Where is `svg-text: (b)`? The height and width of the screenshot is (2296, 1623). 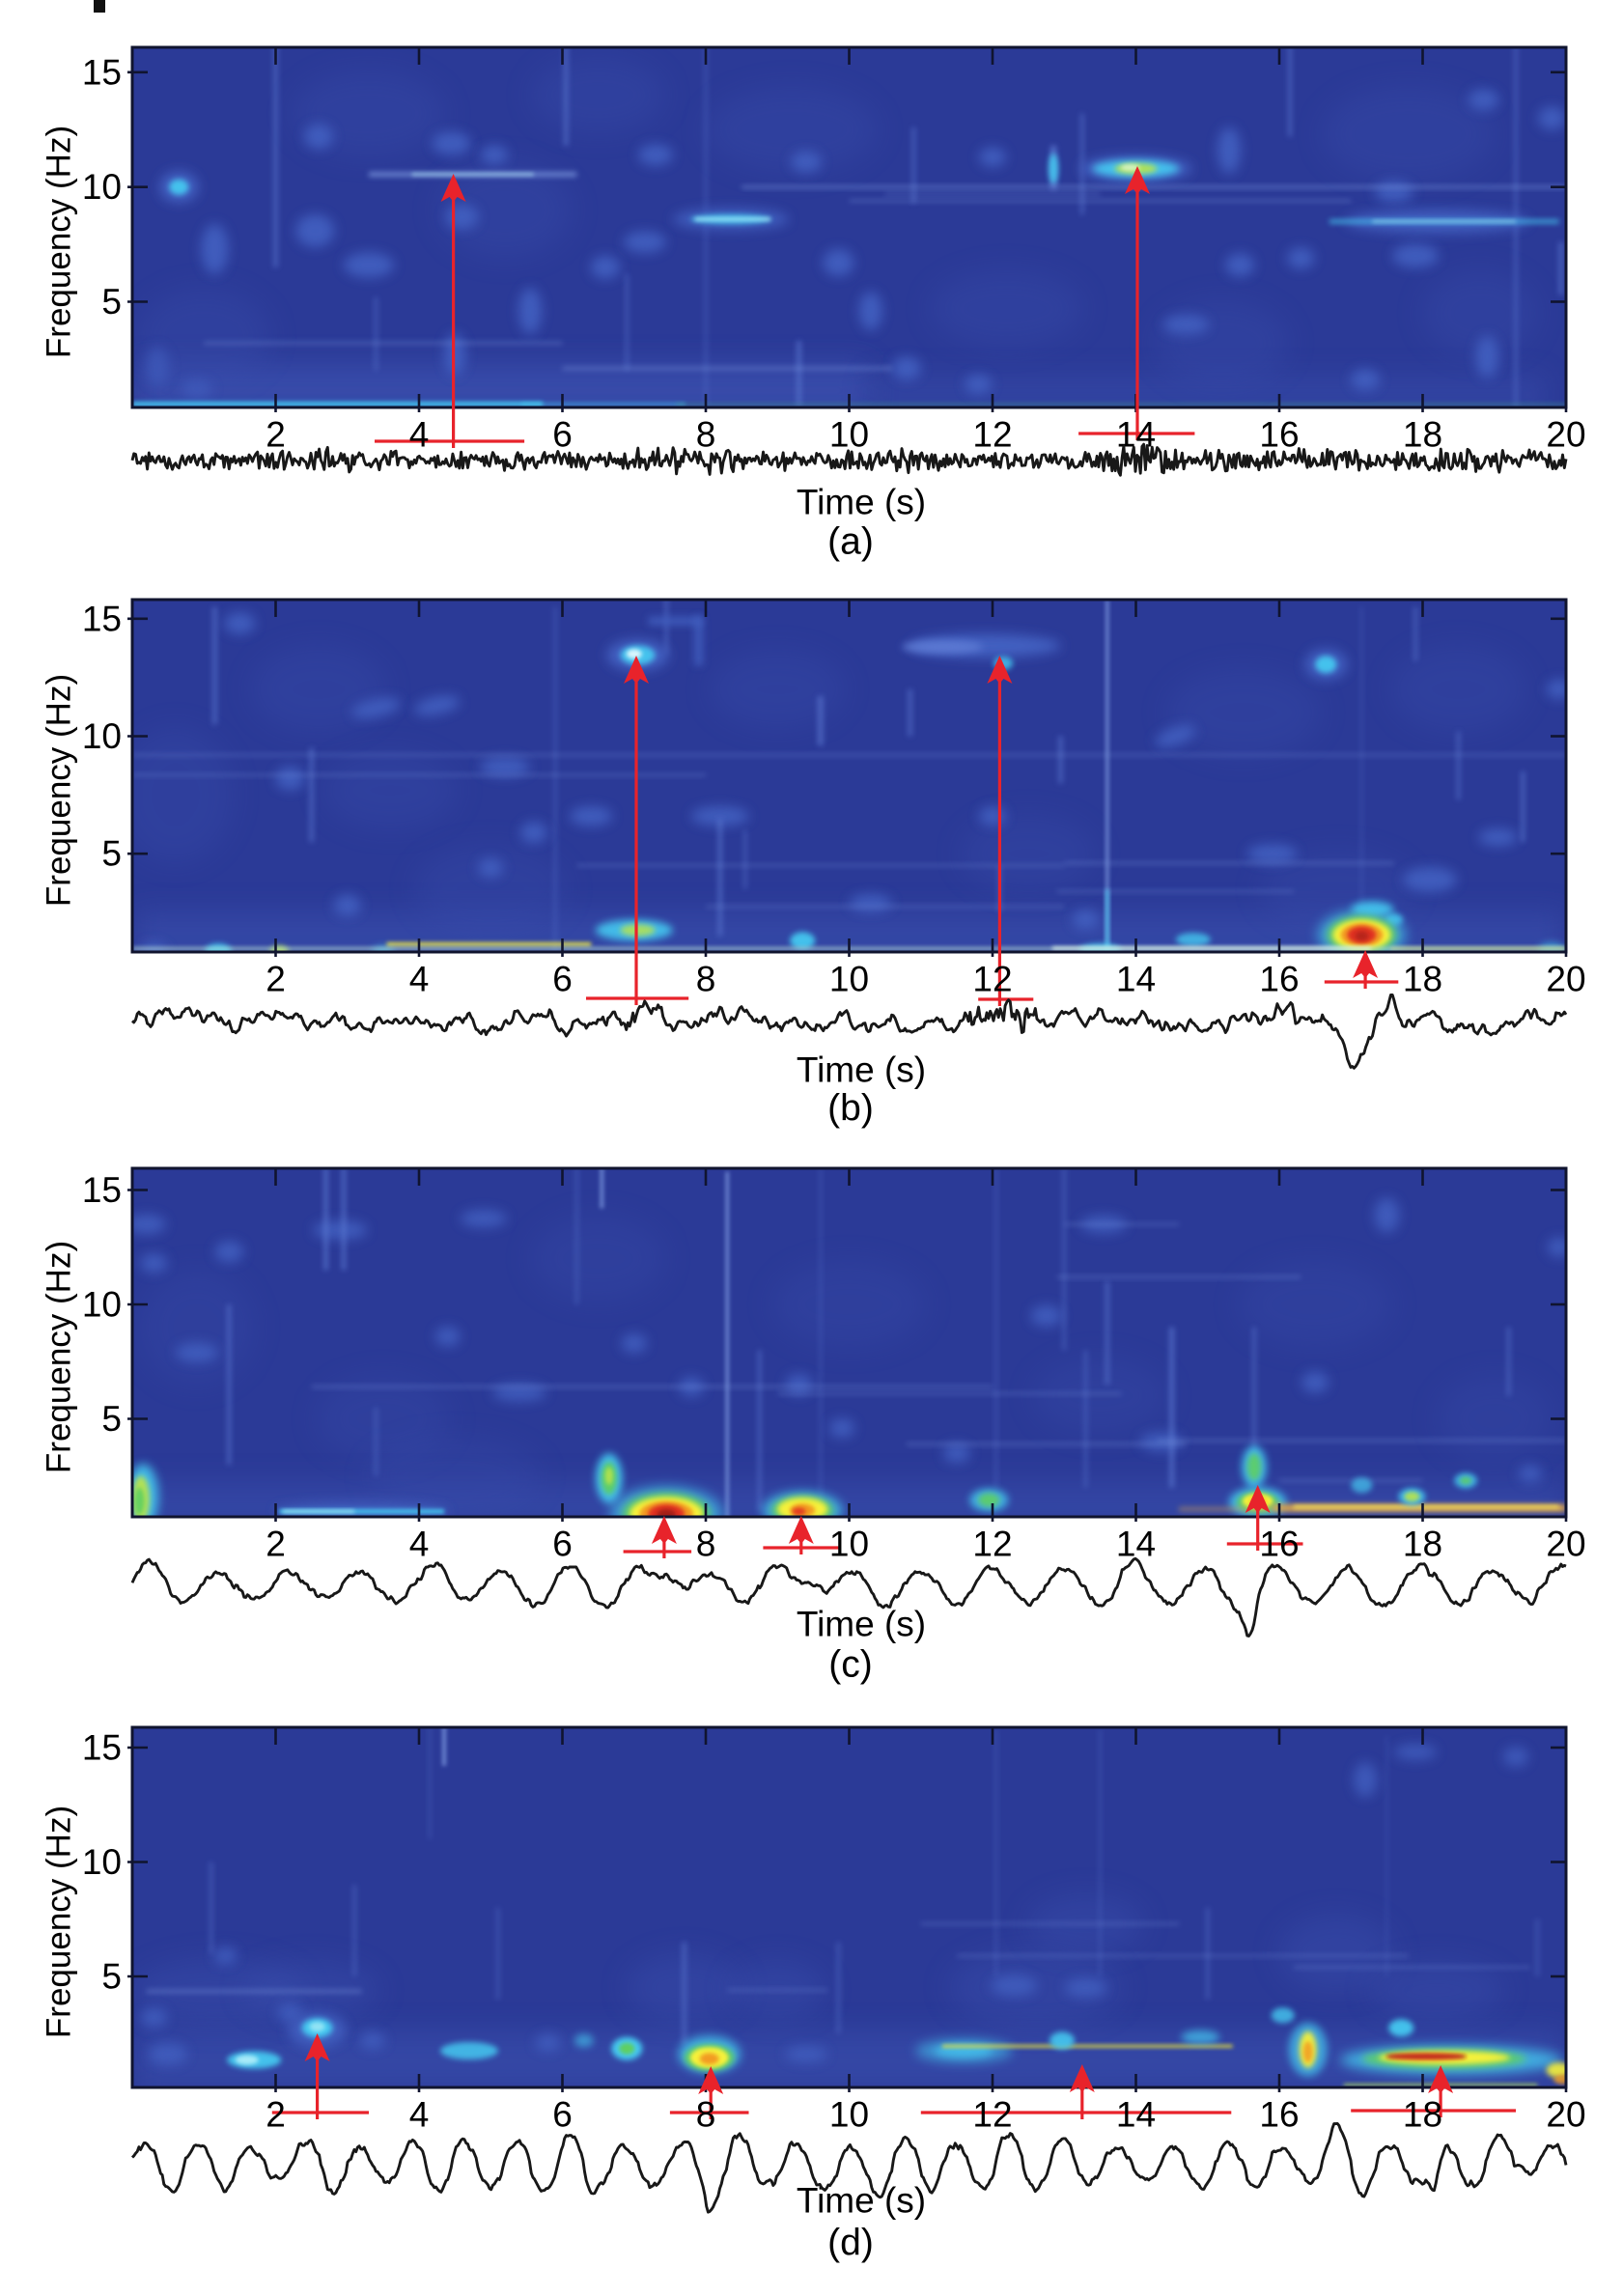 svg-text: (b) is located at coordinates (850, 1109).